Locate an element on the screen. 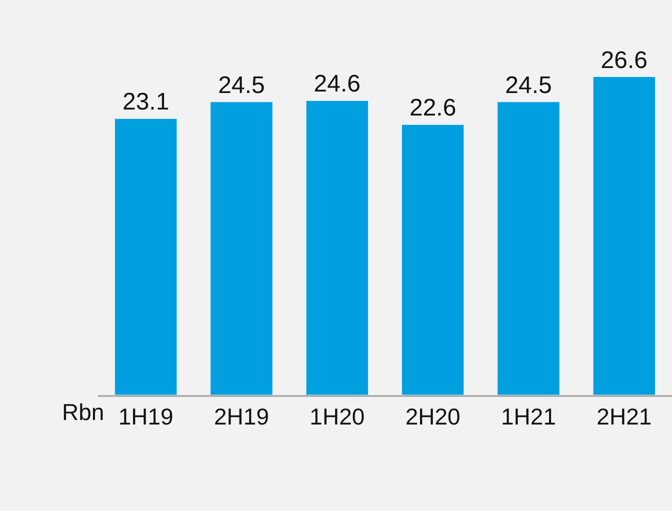 This screenshot has height=511, width=672. x-tick-label: 2H20 is located at coordinates (432, 417).